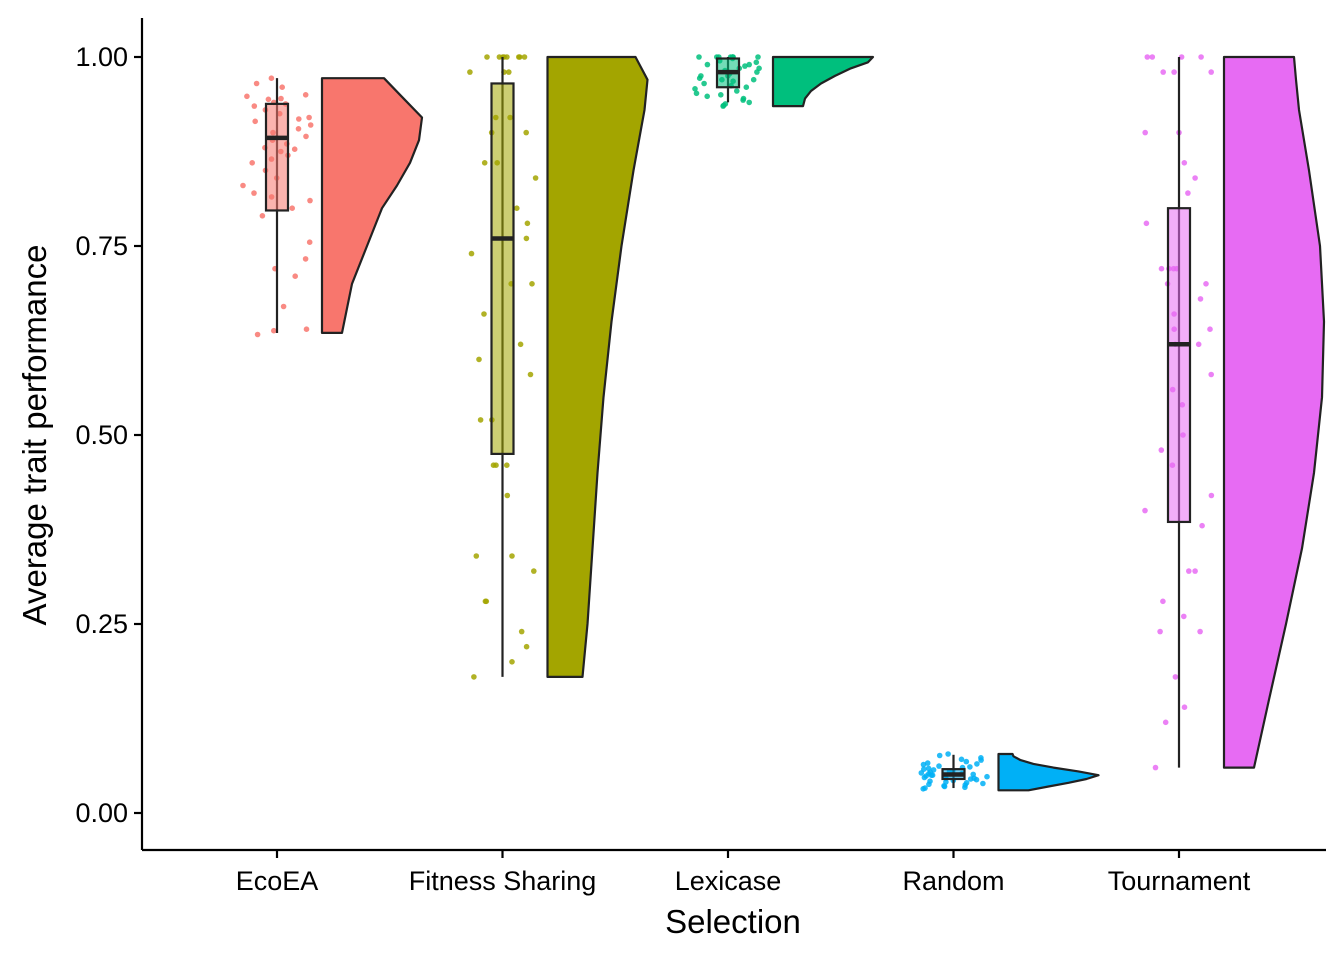  What do you see at coordinates (101, 246) in the screenshot?
I see `y-tick-label: 0.75` at bounding box center [101, 246].